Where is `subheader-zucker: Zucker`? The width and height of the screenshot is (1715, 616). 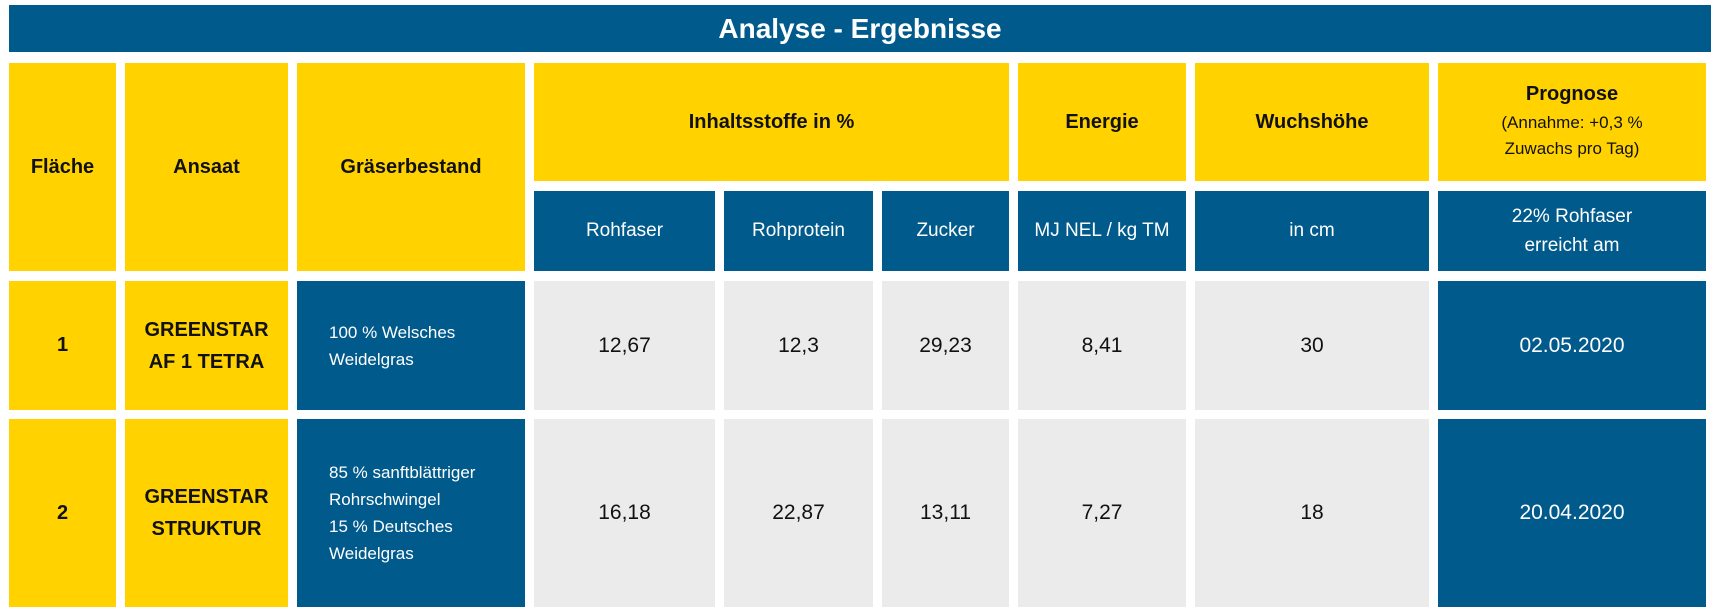
subheader-zucker: Zucker is located at coordinates (945, 231).